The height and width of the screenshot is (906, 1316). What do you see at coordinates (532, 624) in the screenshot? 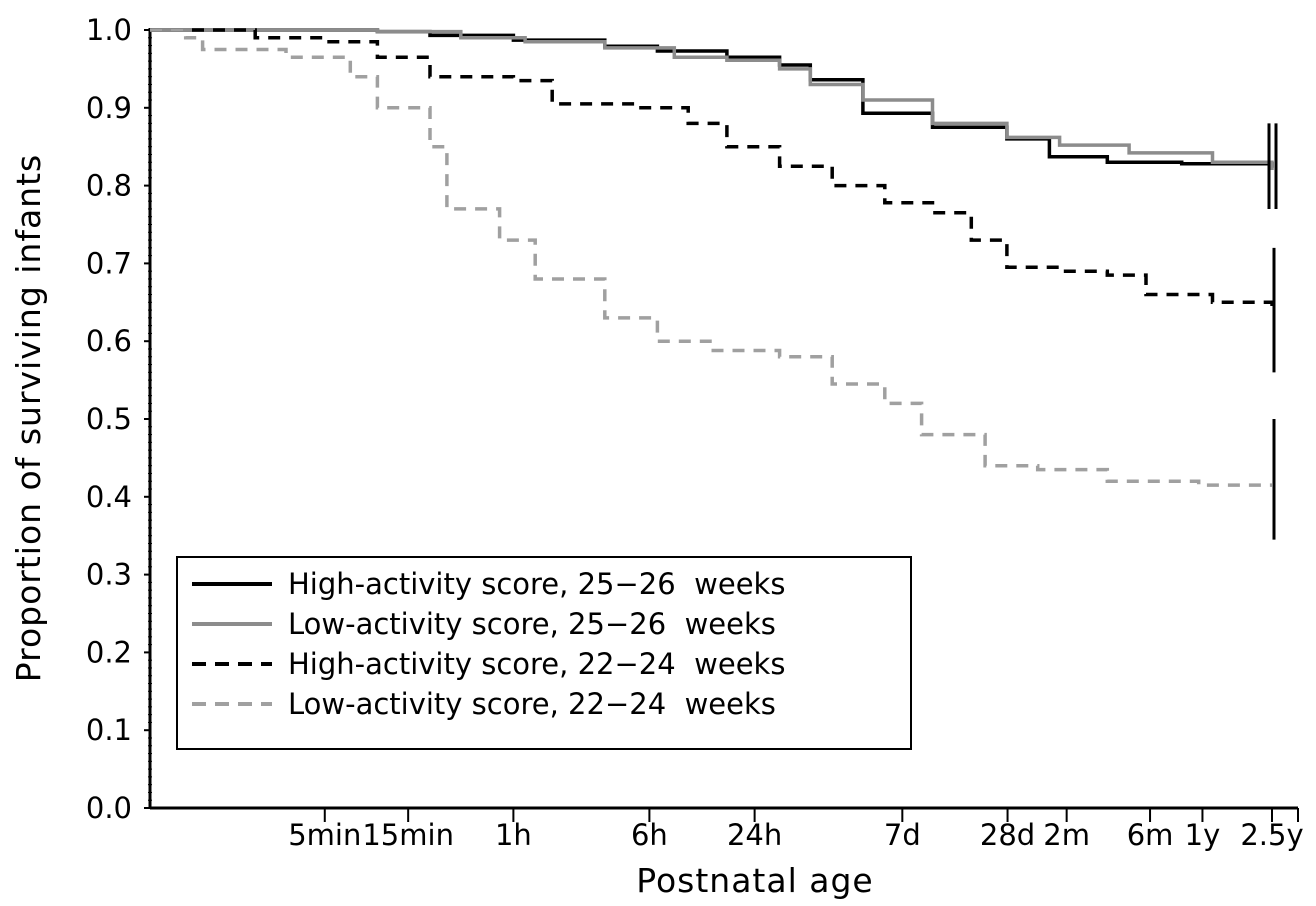
I see `legend-label-2: Low-activity score, 25−26 weeks` at bounding box center [532, 624].